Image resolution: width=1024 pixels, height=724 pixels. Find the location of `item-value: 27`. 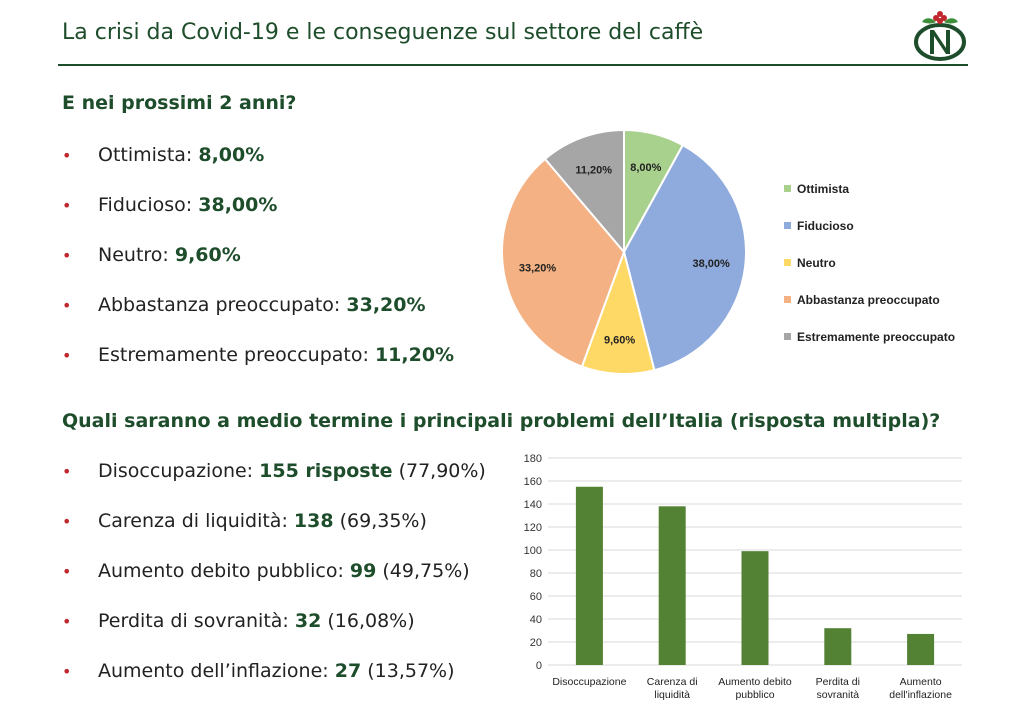

item-value: 27 is located at coordinates (348, 671).